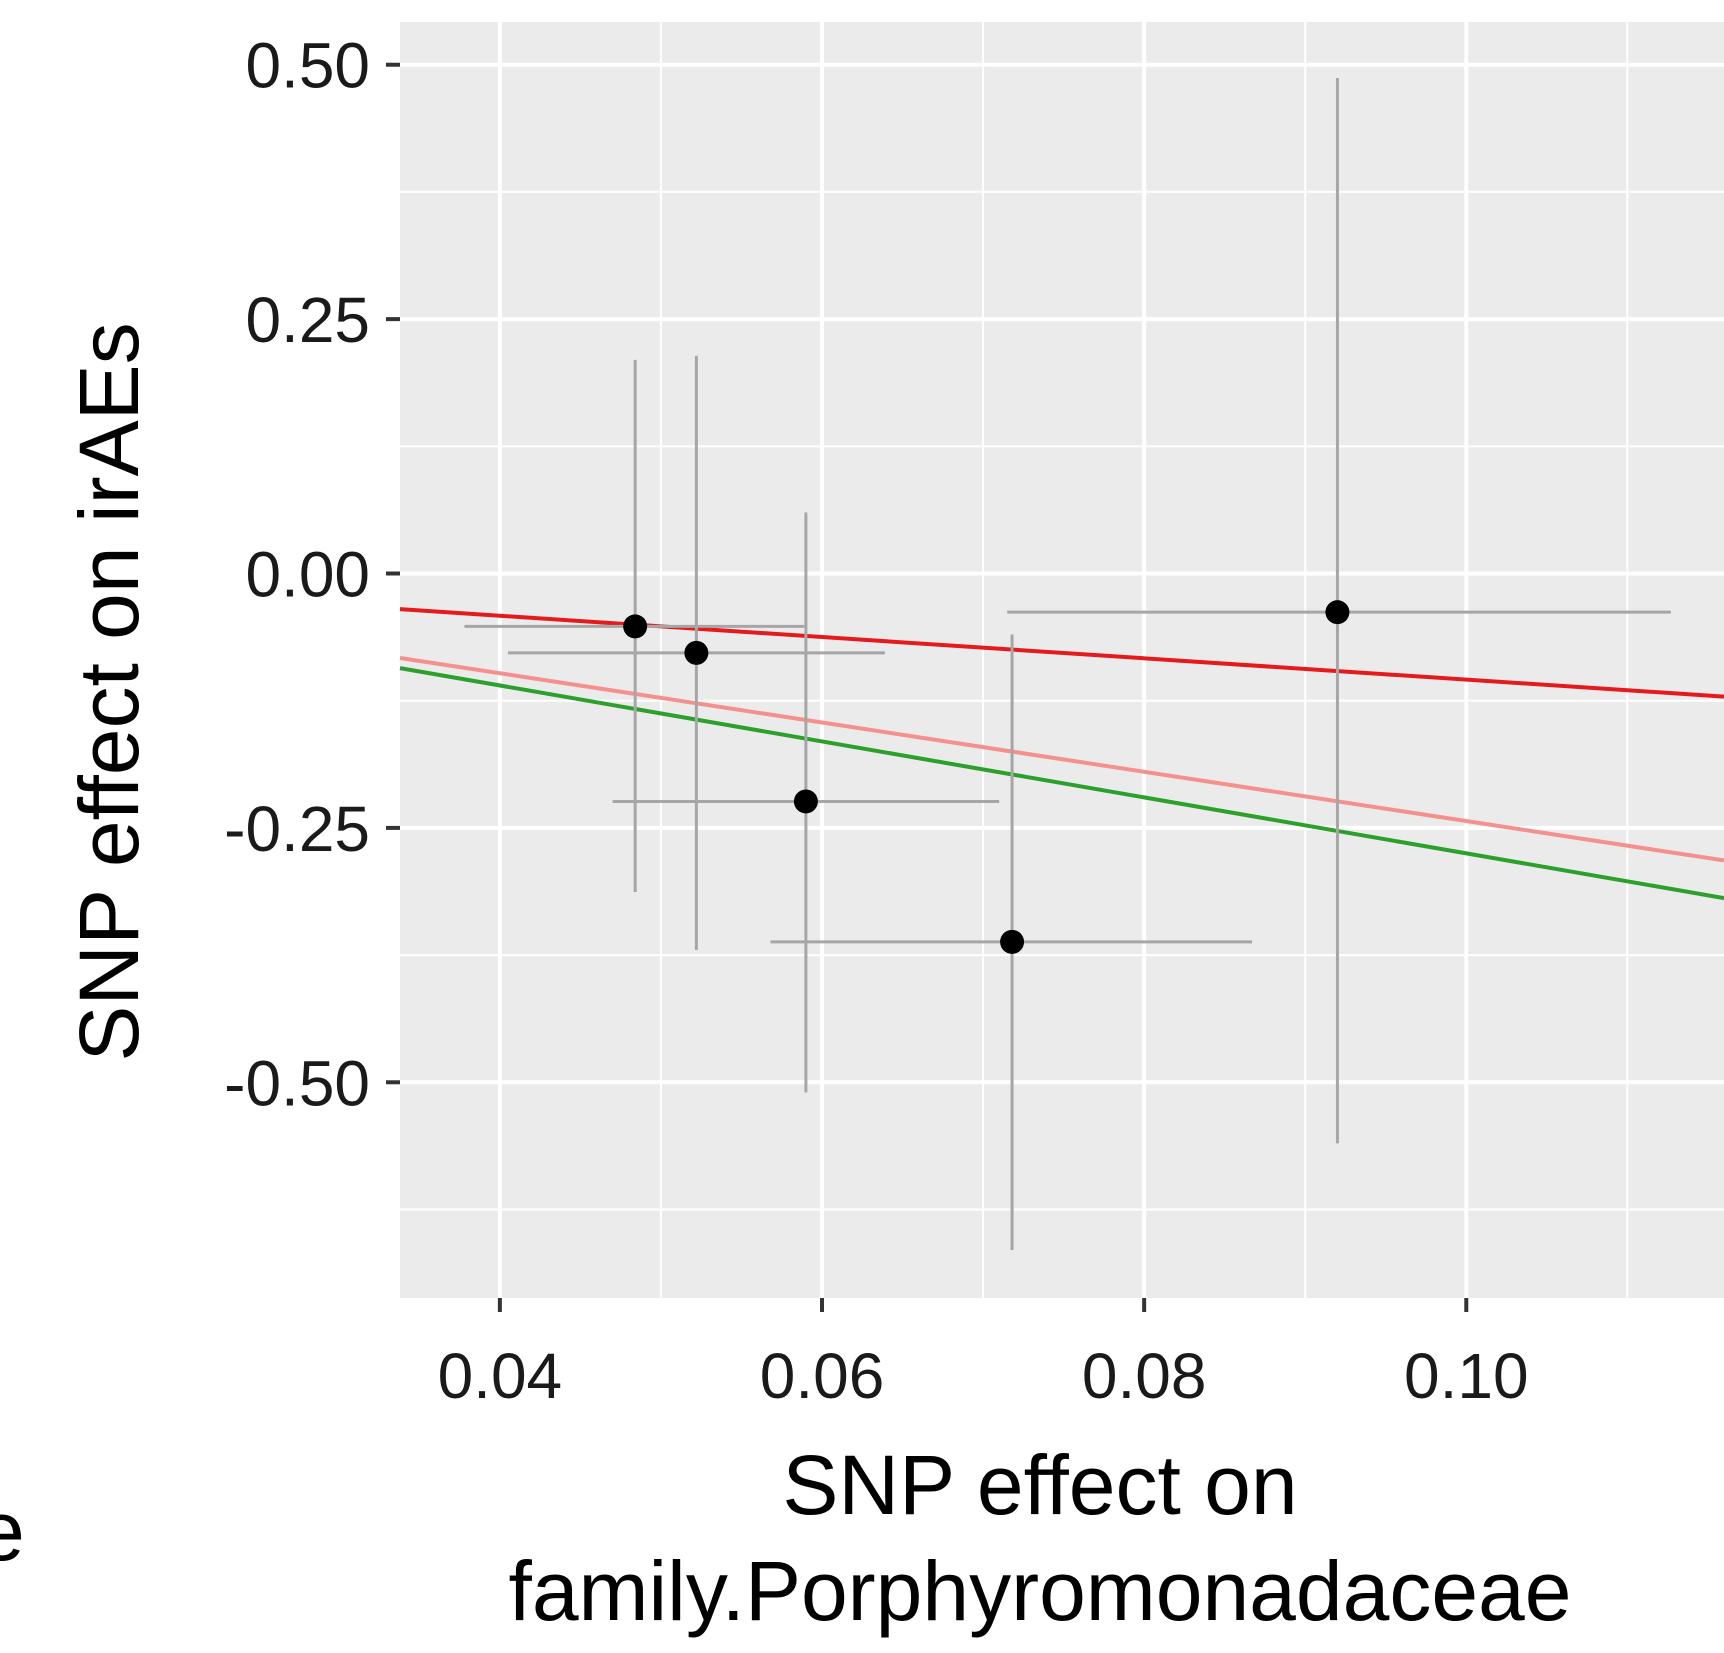 This screenshot has width=1724, height=1653. I want to click on x-tick-label: 0.08, so click(1144, 1376).